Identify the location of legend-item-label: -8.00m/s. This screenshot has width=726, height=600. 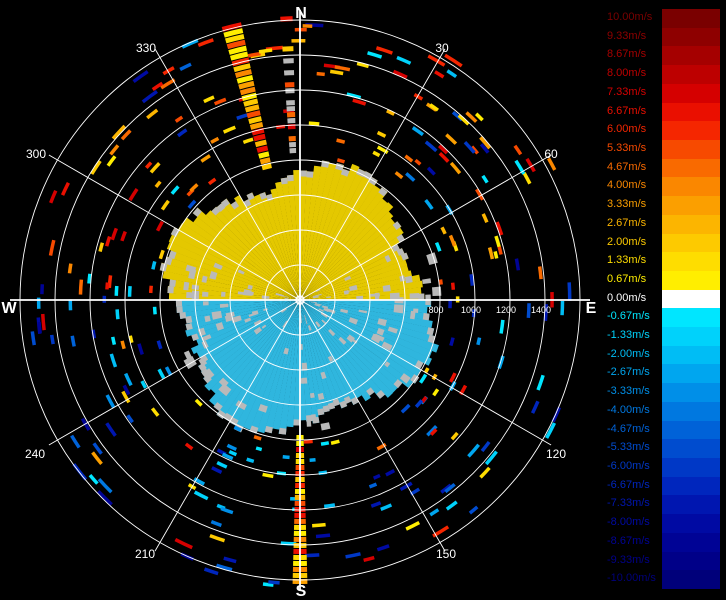
(628, 522).